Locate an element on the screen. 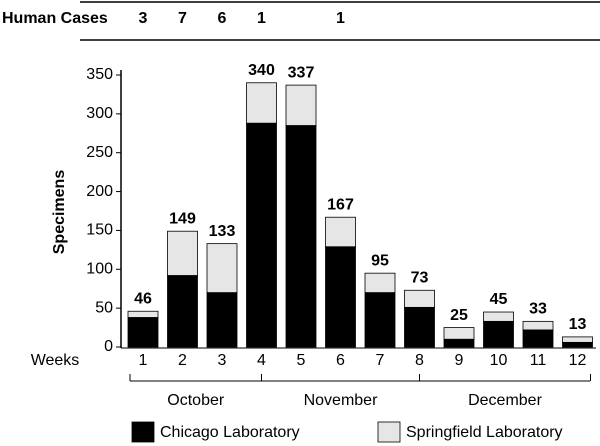 Image resolution: width=600 pixels, height=446 pixels. total-label: 45 is located at coordinates (499, 299).